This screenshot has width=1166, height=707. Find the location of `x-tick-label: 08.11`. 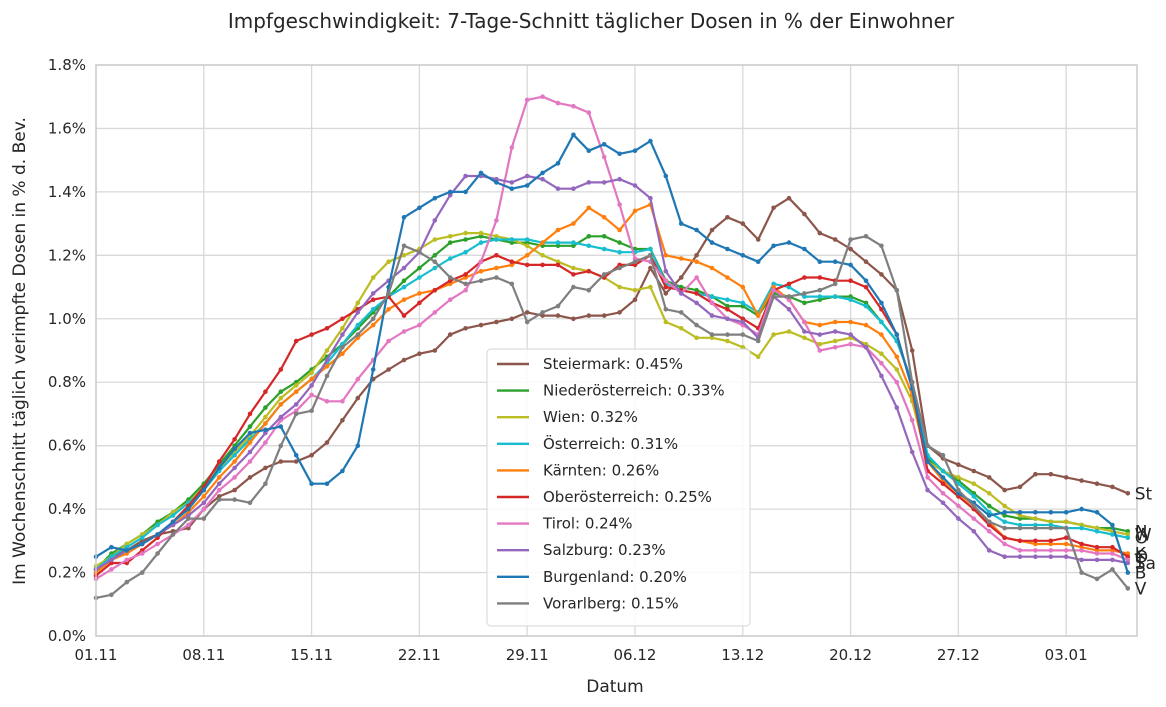

x-tick-label: 08.11 is located at coordinates (203, 655).